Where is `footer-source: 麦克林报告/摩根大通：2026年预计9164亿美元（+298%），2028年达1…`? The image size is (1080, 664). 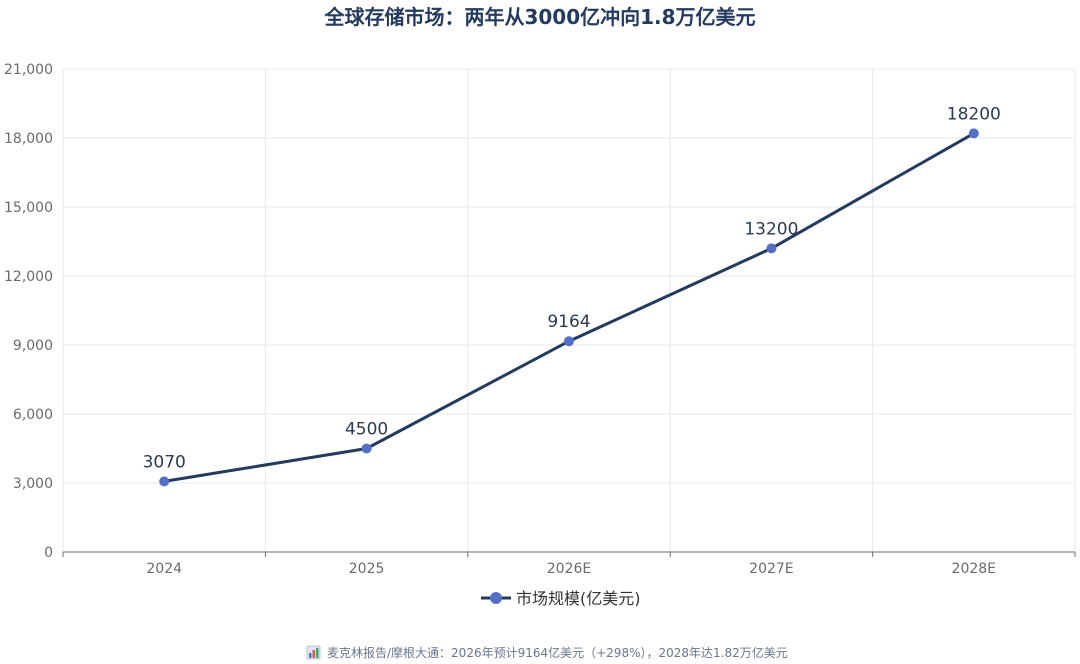
footer-source: 麦克林报告/摩根大通：2026年预计9164亿美元（+298%），2028年达1… is located at coordinates (547, 652).